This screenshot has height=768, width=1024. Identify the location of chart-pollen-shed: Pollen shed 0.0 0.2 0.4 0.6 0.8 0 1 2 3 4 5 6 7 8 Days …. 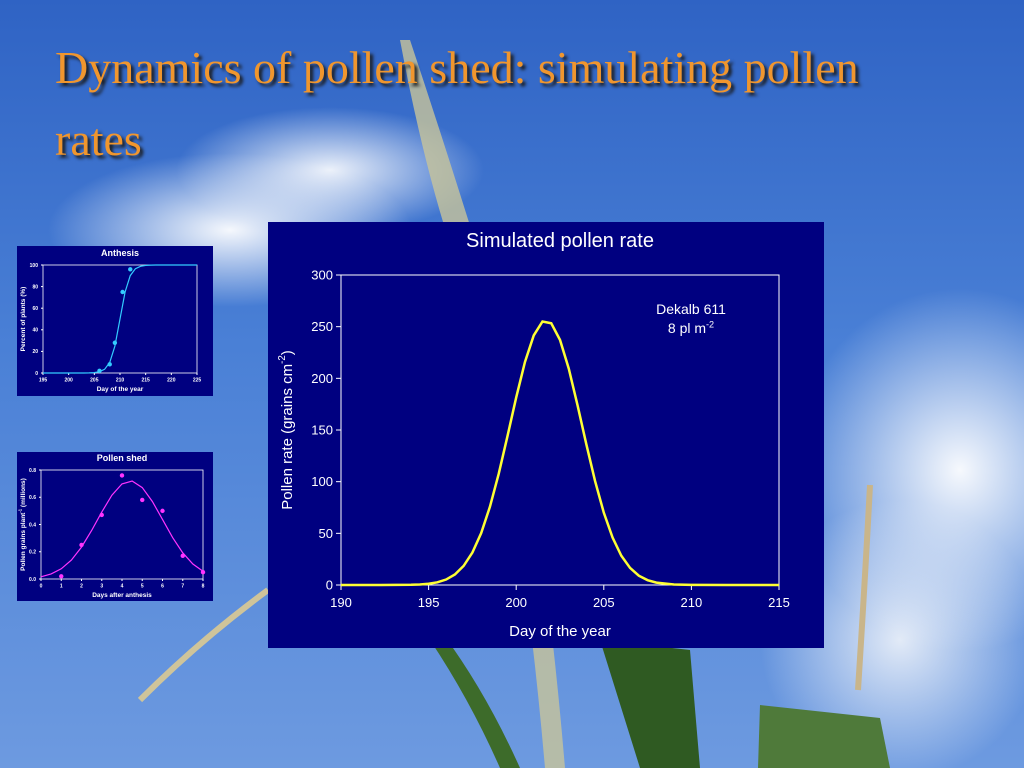
(115, 526).